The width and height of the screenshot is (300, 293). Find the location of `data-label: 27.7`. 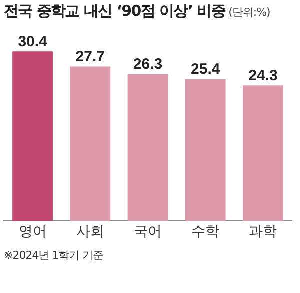

data-label: 27.7 is located at coordinates (90, 57).